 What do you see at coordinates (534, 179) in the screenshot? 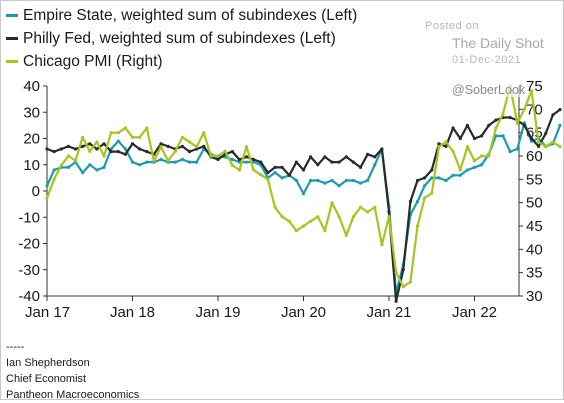
I see `right-tick-label: 55` at bounding box center [534, 179].